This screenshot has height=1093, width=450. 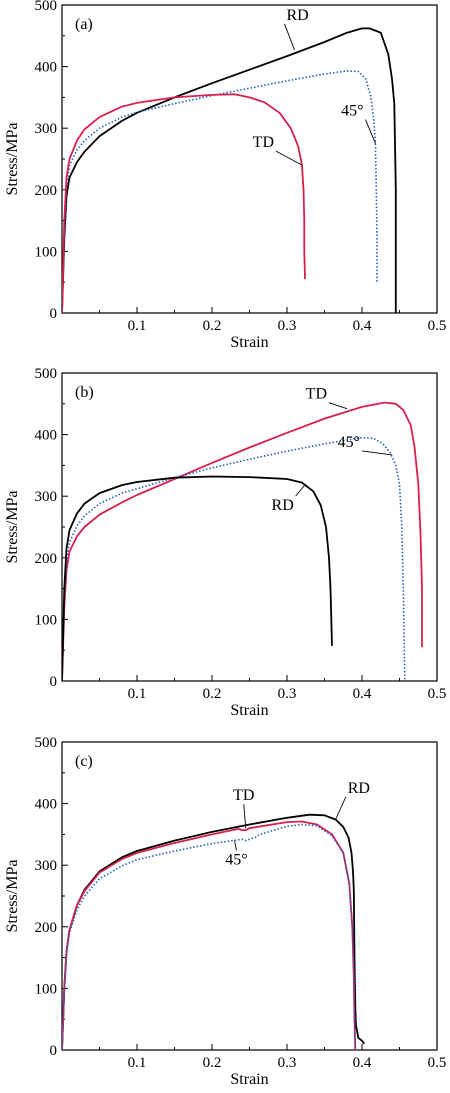 I want to click on series-line-45deg, so click(x=209, y=936).